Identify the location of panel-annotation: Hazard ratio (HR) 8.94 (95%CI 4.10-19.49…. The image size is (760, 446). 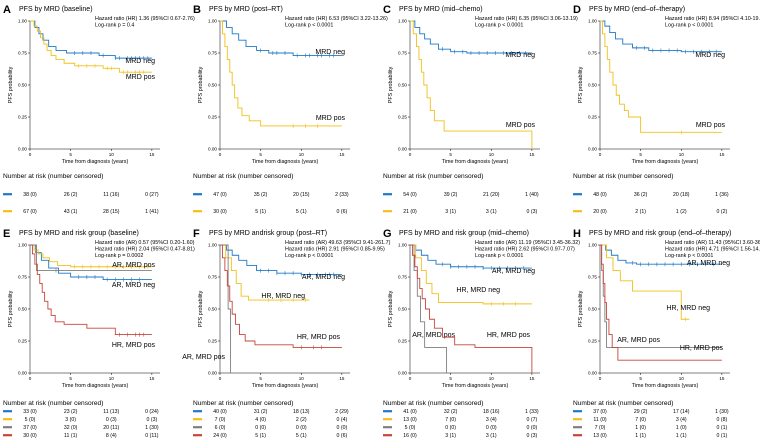
(712, 19).